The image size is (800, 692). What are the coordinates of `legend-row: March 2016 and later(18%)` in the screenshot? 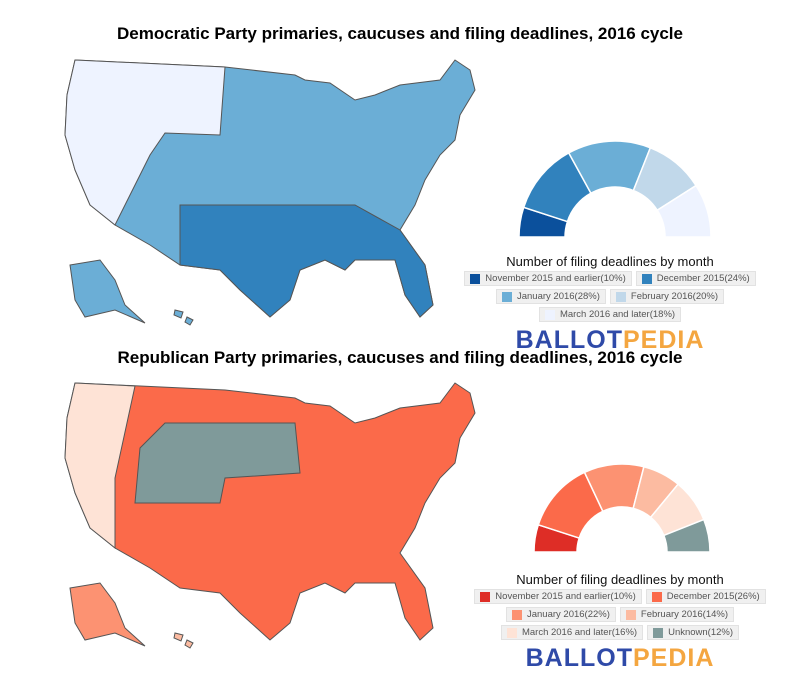 It's located at (610, 314).